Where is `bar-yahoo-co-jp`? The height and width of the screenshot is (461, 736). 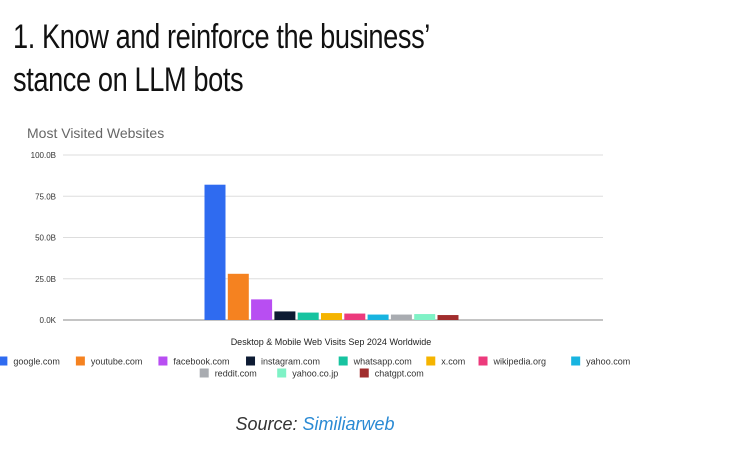 bar-yahoo-co-jp is located at coordinates (425, 317).